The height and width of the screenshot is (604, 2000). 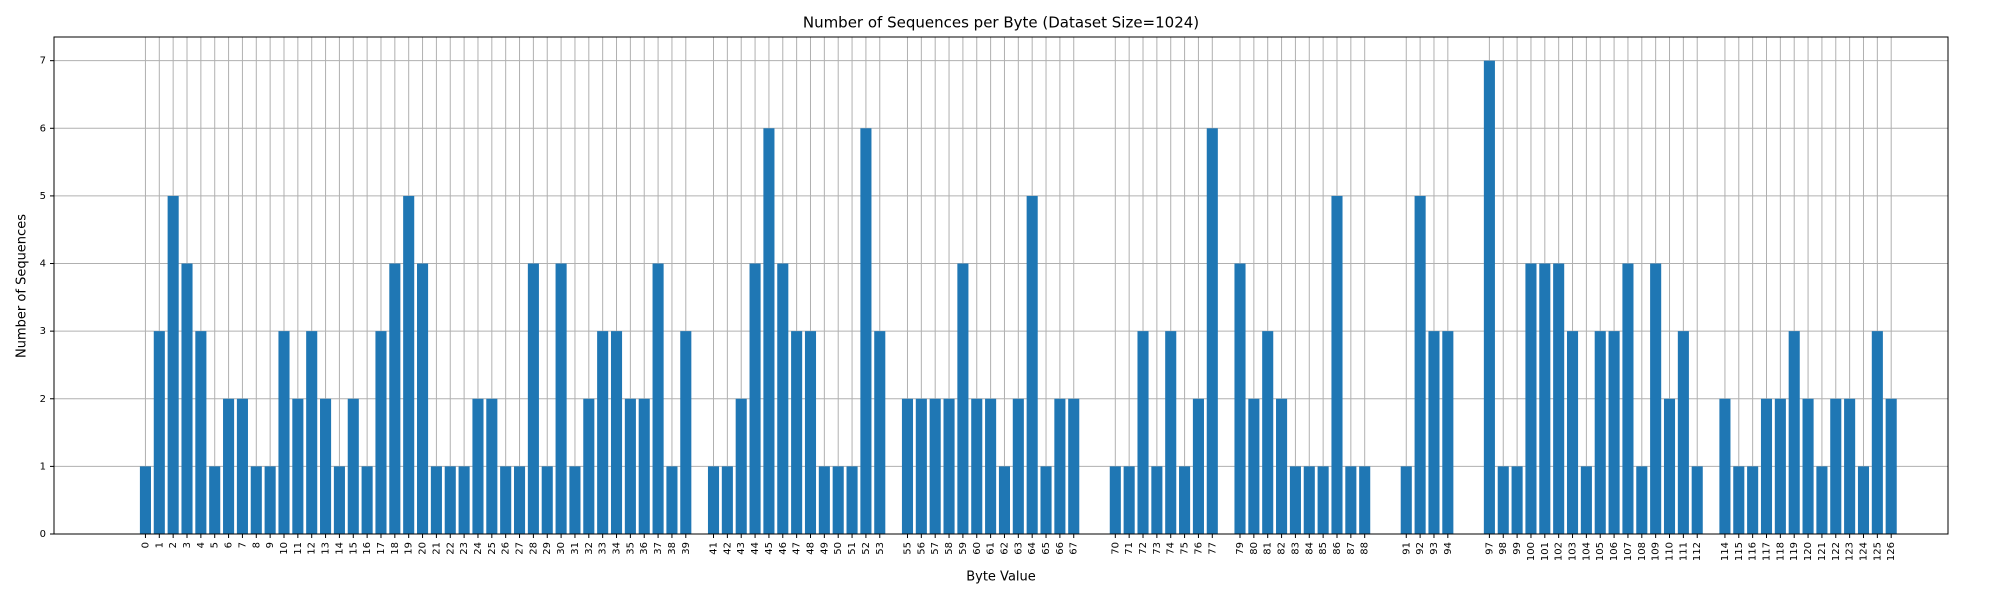 I want to click on x-tick-label: 24, so click(x=478, y=548).